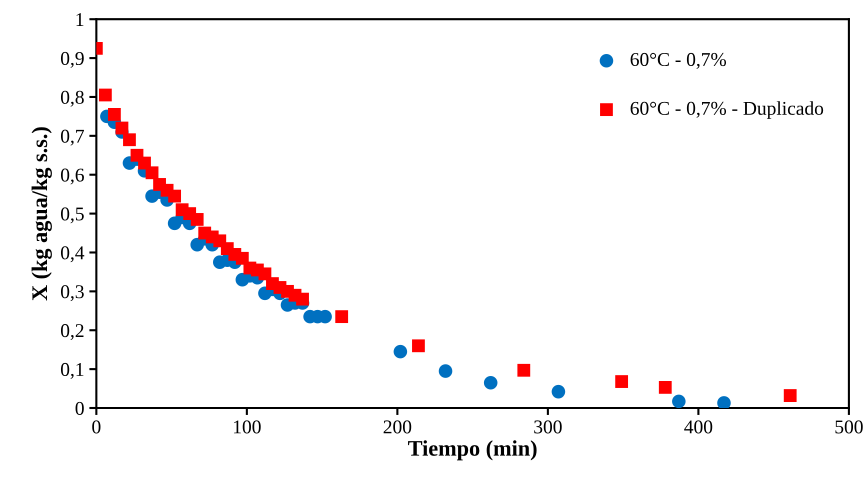 Image resolution: width=868 pixels, height=480 pixels. What do you see at coordinates (80, 408) in the screenshot?
I see `y-tick-label: 0` at bounding box center [80, 408].